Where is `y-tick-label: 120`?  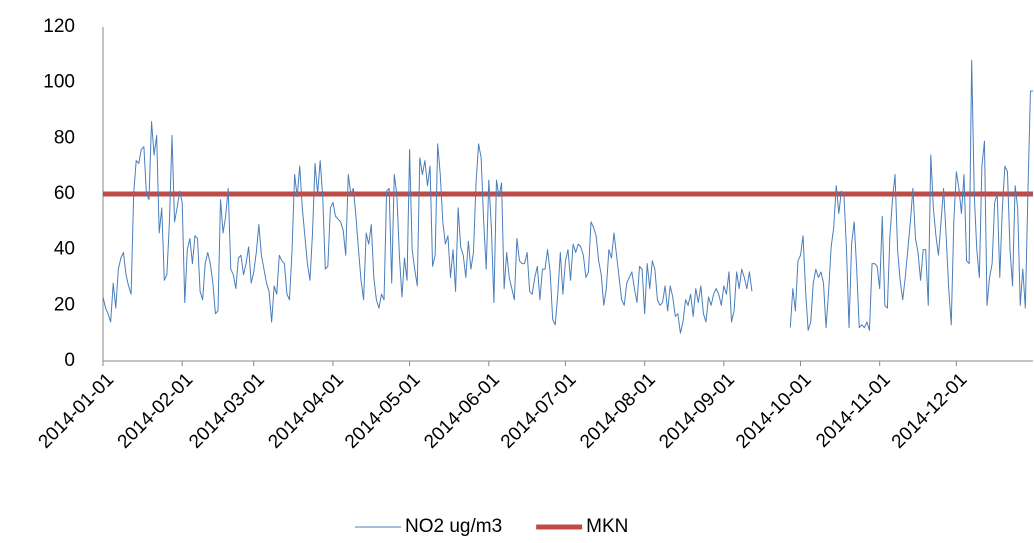 y-tick-label: 120 is located at coordinates (59, 26).